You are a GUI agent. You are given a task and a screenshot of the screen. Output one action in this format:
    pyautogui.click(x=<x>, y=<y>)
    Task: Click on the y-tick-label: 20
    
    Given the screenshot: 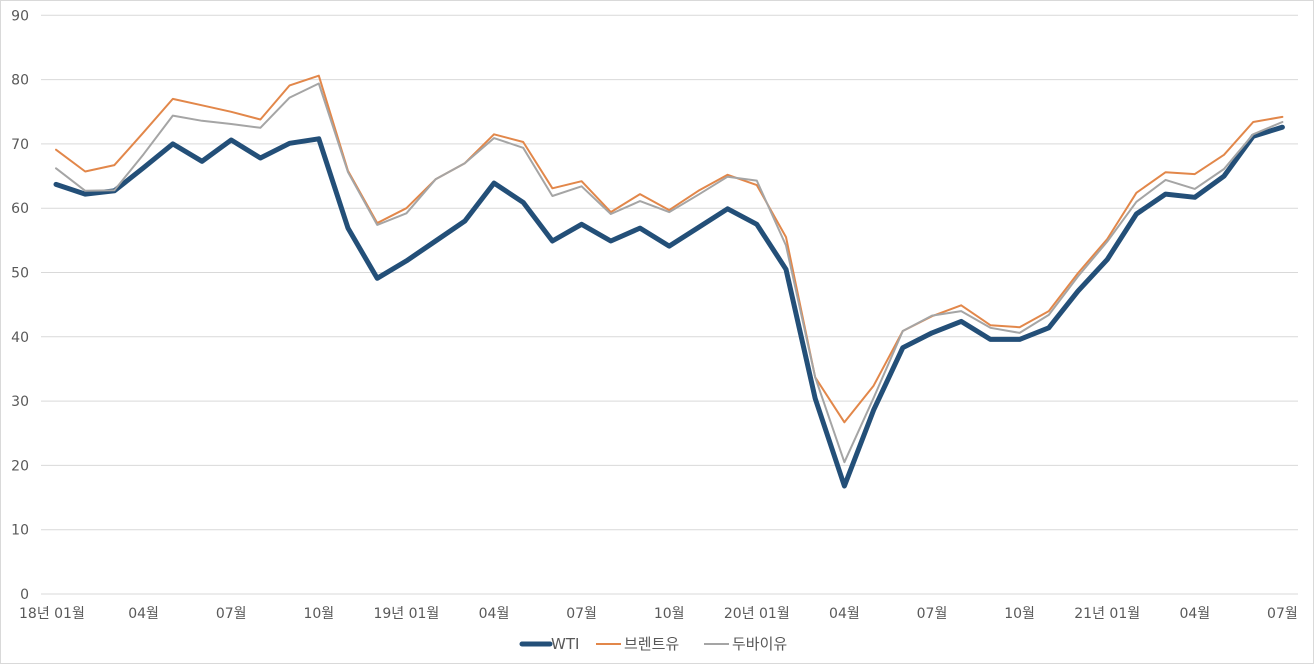 What is the action you would take?
    pyautogui.click(x=20, y=466)
    